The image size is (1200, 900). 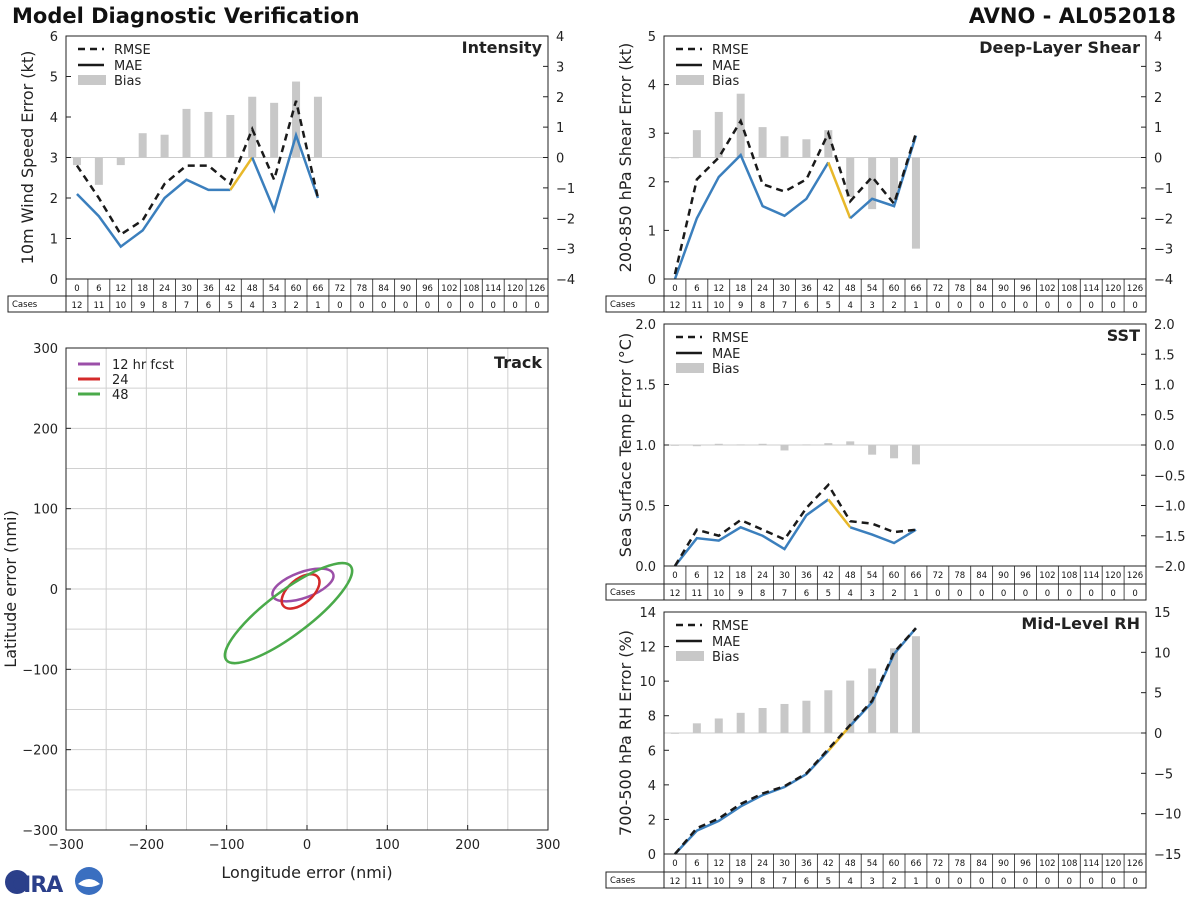 I want to click on hour-label: 48, so click(x=850, y=576).